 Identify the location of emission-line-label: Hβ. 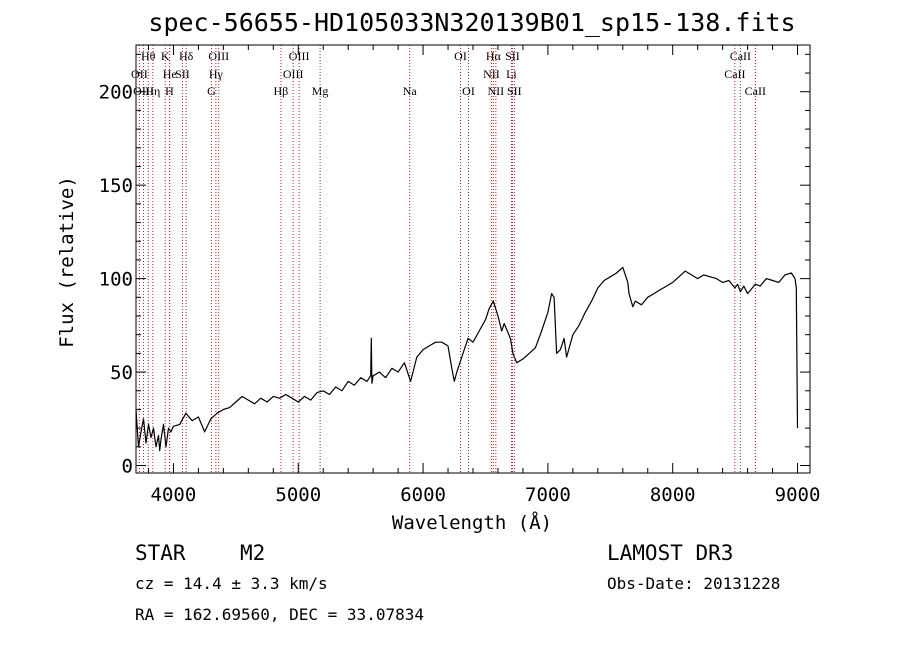
(281, 91).